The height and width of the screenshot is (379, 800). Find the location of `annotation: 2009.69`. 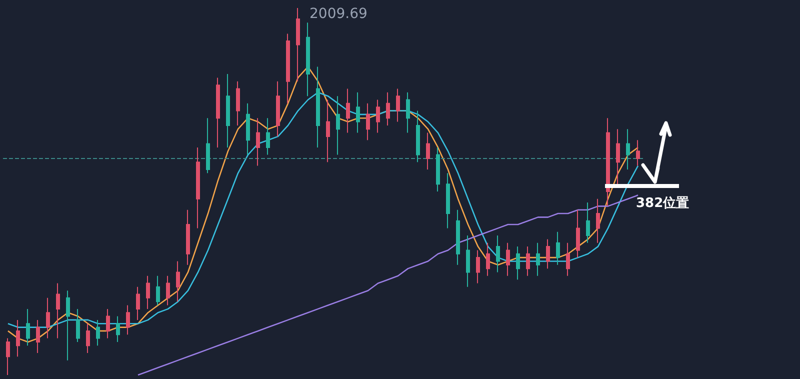

annotation: 2009.69 is located at coordinates (339, 14).